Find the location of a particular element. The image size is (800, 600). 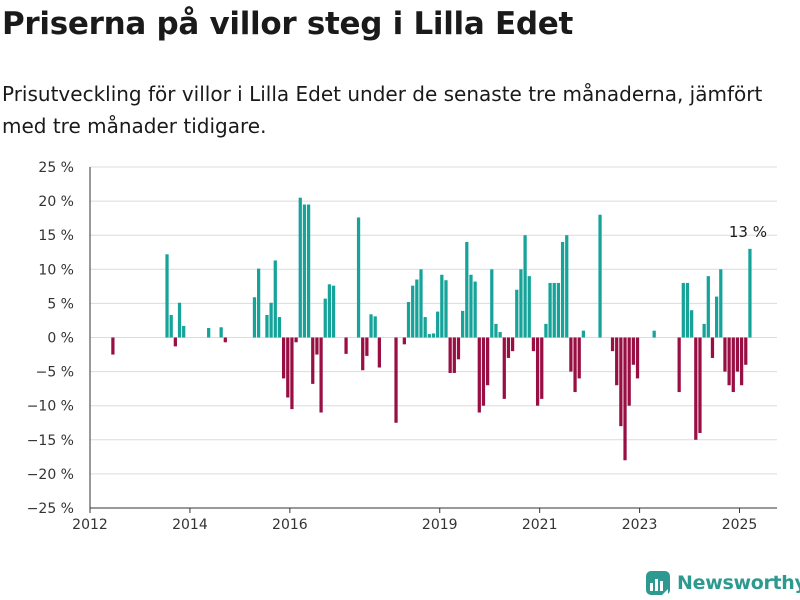

y-tick-label: −10 % is located at coordinates (50, 407).